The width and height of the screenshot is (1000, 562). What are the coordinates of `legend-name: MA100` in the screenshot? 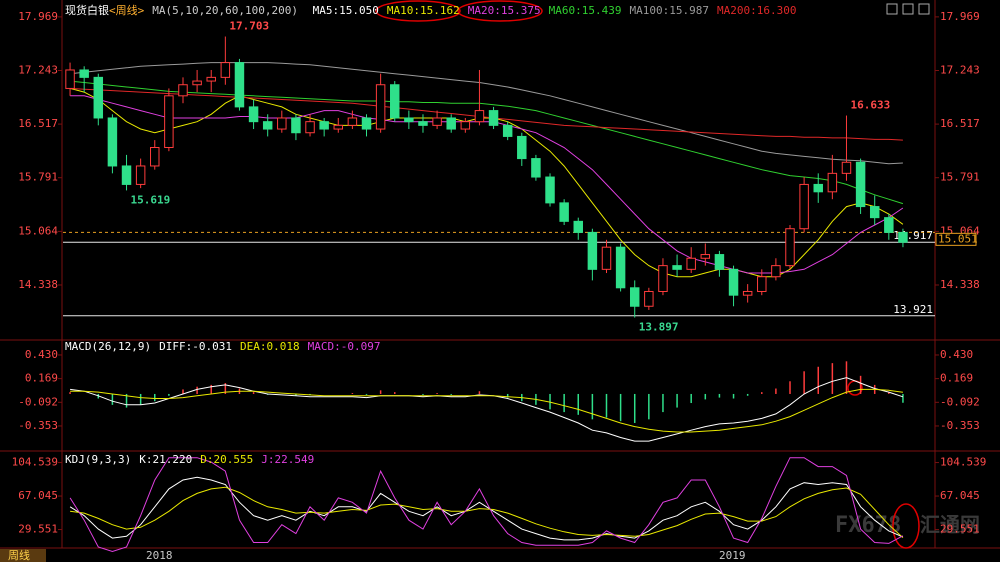 It's located at (645, 10).